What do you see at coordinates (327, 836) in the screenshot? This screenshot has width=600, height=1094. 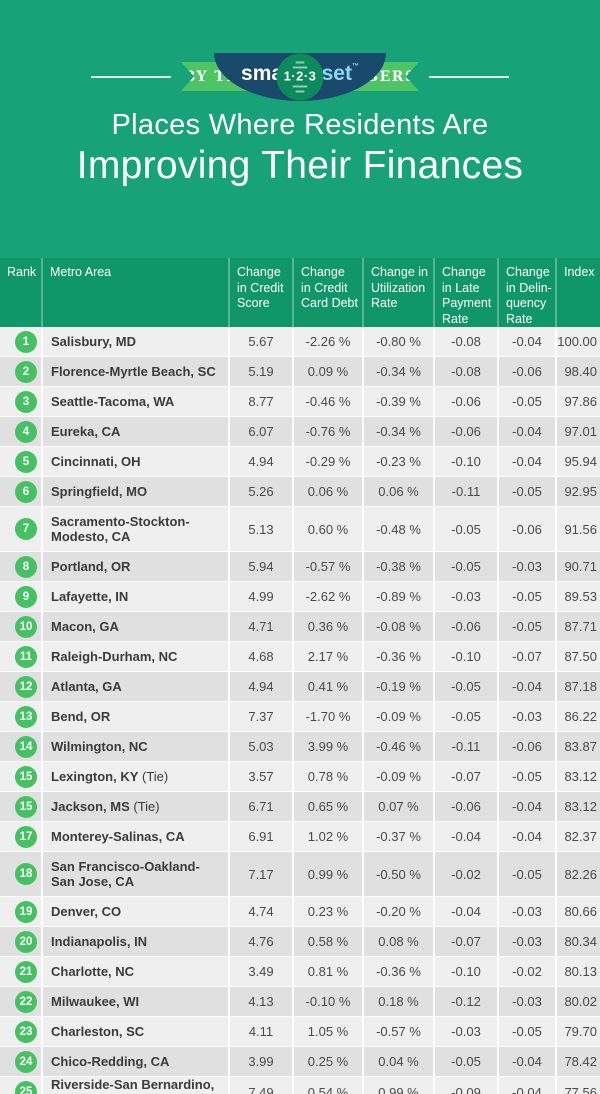 I see `card-debt-cell: 1.02 %` at bounding box center [327, 836].